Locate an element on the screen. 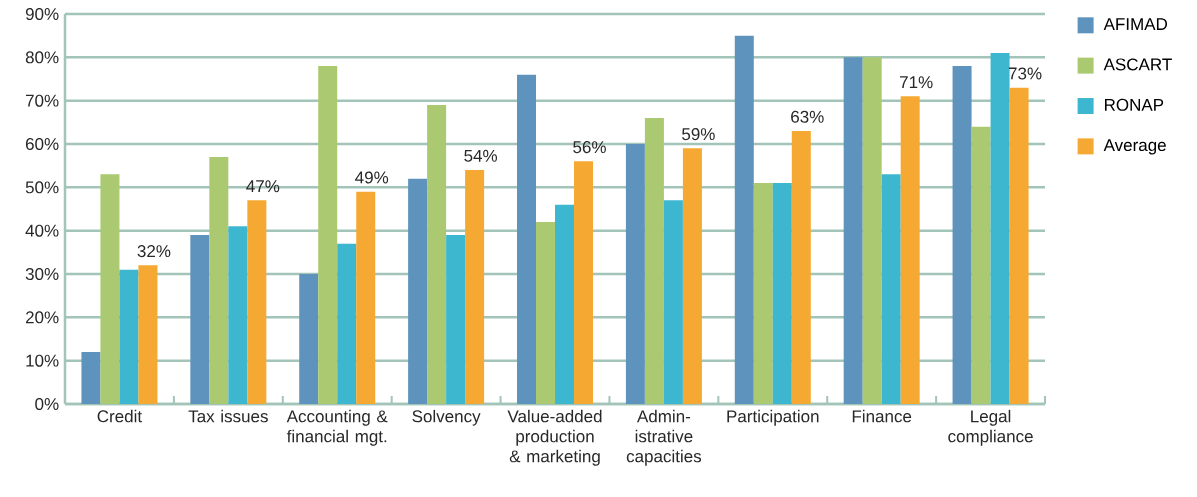 The height and width of the screenshot is (497, 1197). data-label: 63% is located at coordinates (807, 116).